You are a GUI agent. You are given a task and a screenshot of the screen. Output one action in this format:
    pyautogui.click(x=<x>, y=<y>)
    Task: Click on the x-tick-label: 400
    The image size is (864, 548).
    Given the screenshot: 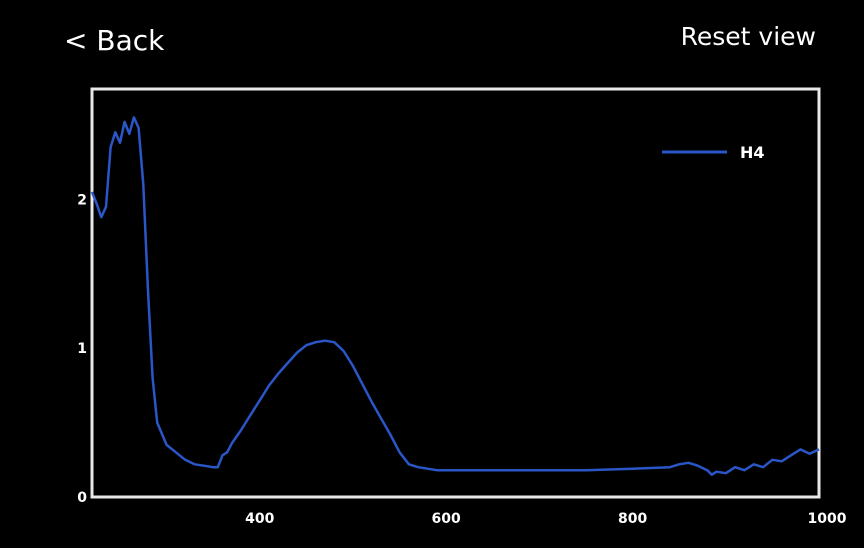 What is the action you would take?
    pyautogui.click(x=259, y=519)
    